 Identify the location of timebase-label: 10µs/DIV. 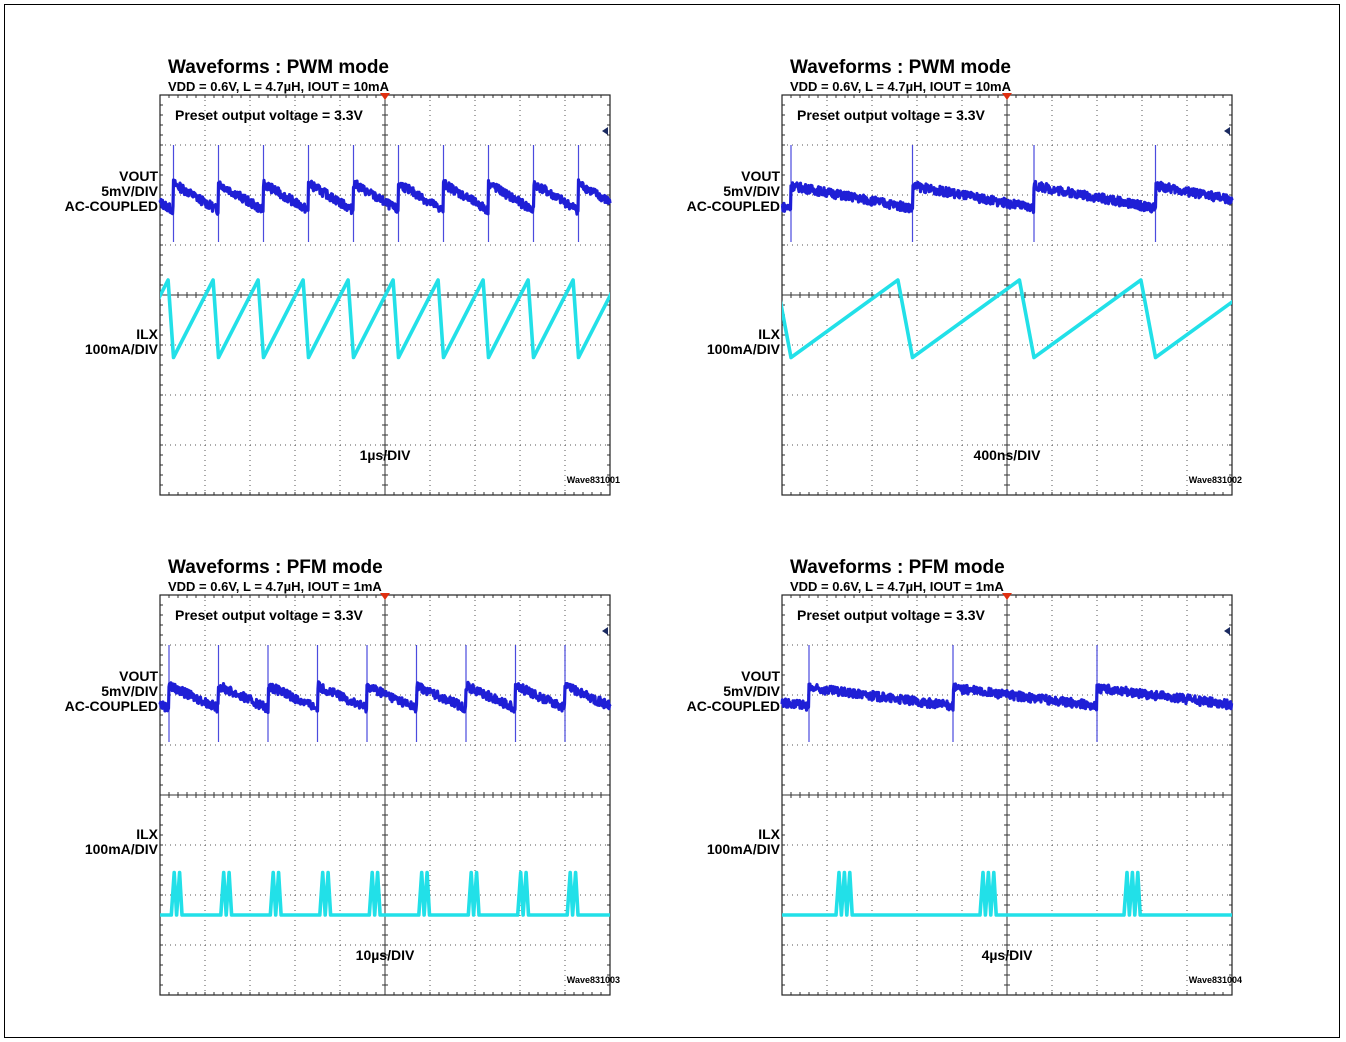
(385, 955).